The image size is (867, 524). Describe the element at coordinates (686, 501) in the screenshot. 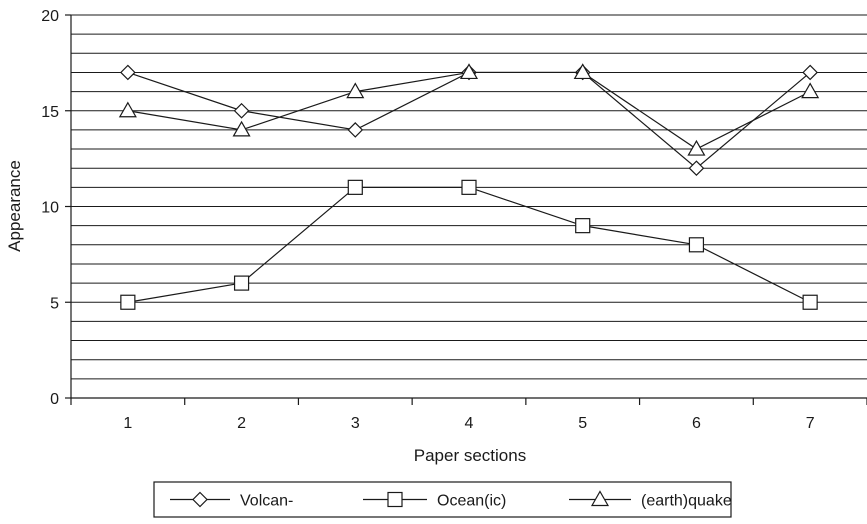

I see `legend-label: (earth)quake` at that location.